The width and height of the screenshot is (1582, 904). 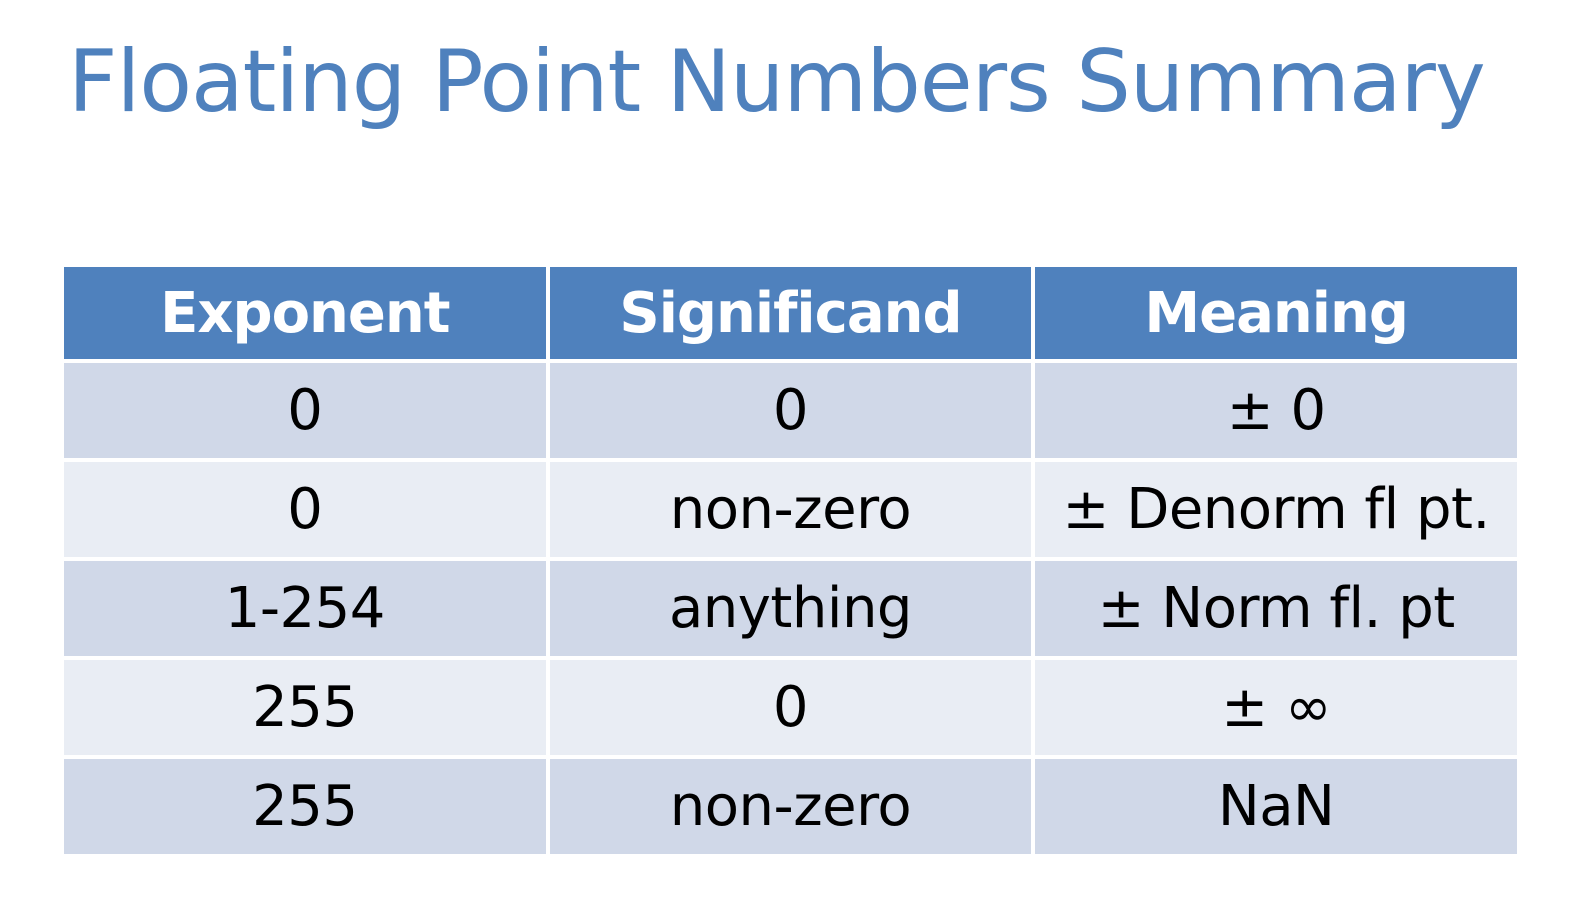 I want to click on cell-meaning: ± 0, so click(x=1276, y=410).